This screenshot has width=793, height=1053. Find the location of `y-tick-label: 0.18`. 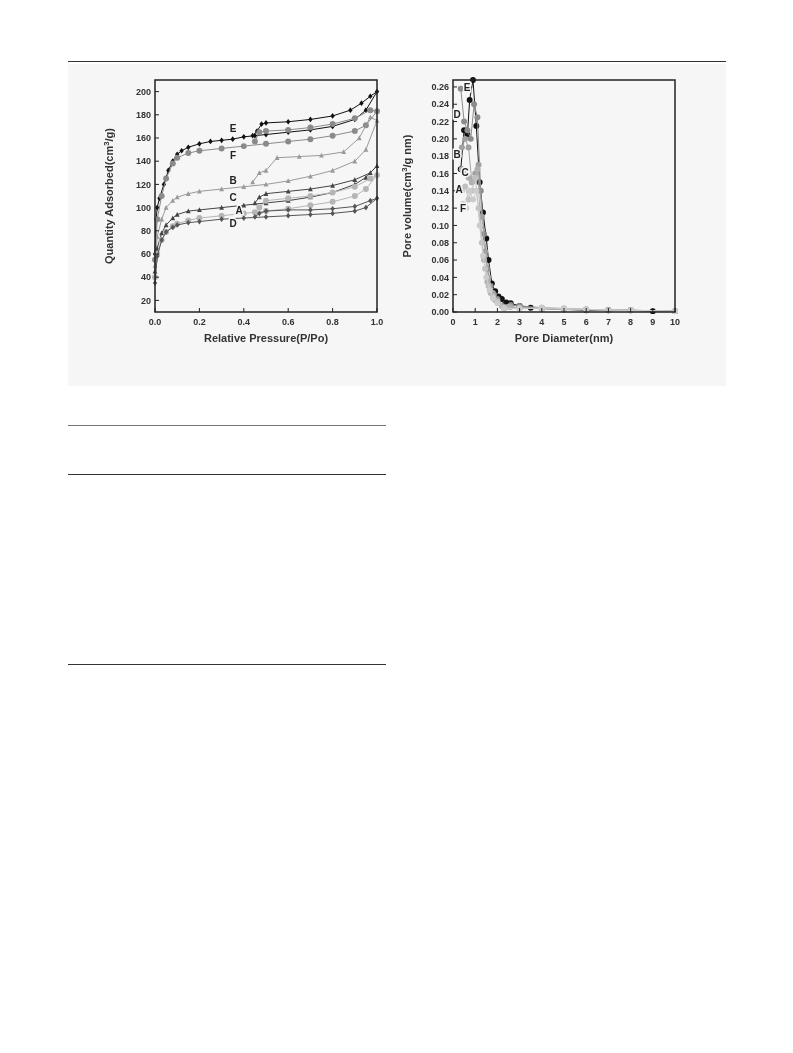

y-tick-label: 0.18 is located at coordinates (440, 156).